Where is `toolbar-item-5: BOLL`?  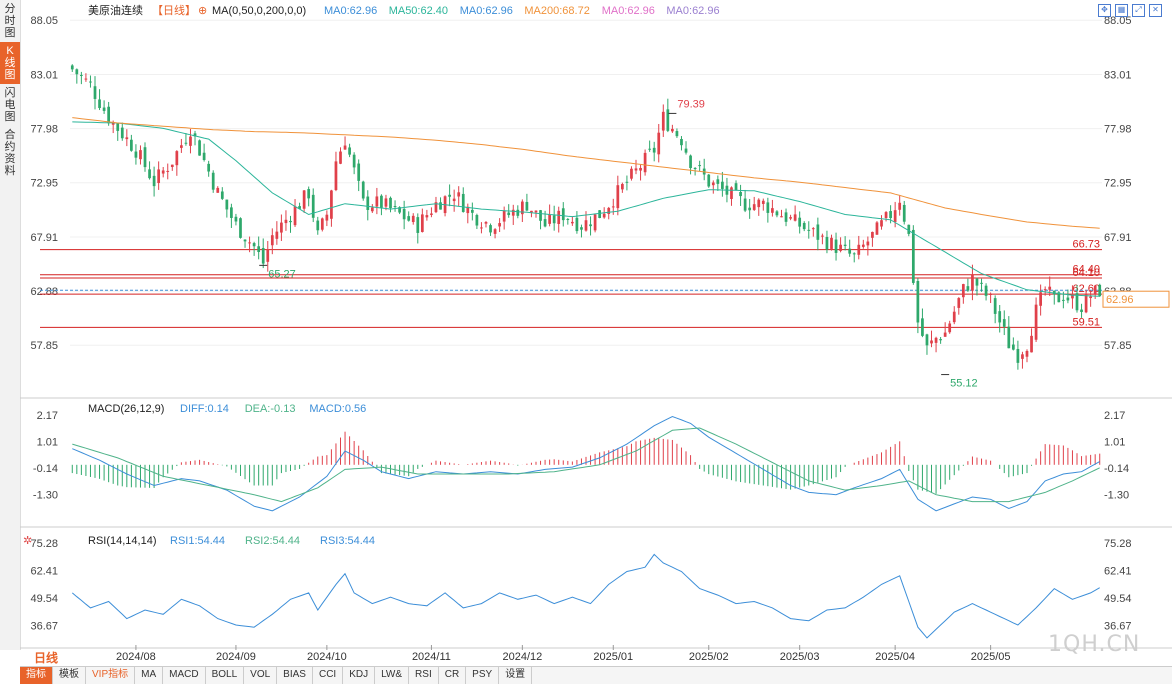
toolbar-item-5: BOLL is located at coordinates (225, 675).